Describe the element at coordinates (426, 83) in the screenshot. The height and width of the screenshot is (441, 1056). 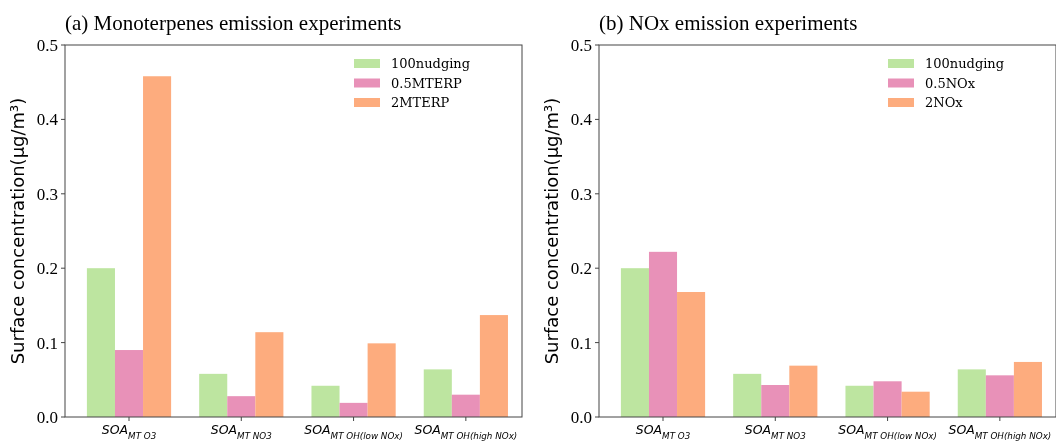
I see `legend-label: 0.5MTERP` at that location.